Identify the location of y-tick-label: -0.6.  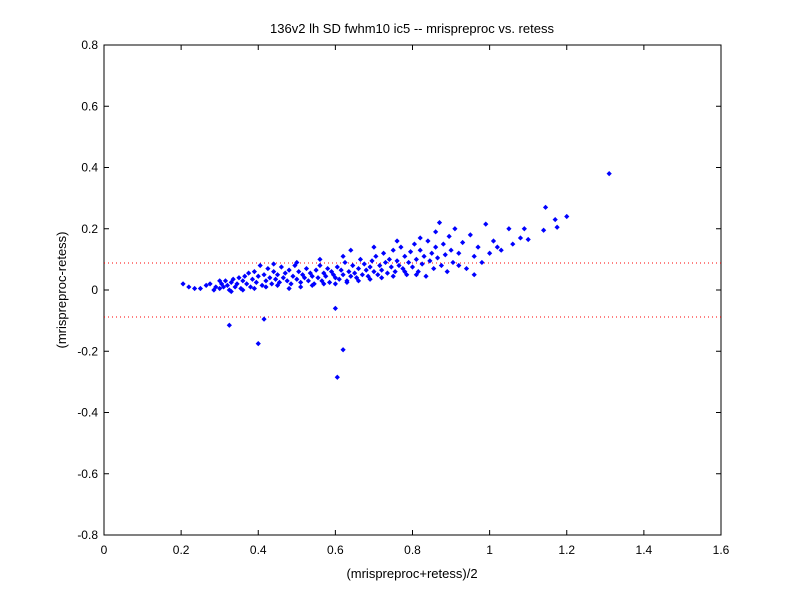
(87, 474).